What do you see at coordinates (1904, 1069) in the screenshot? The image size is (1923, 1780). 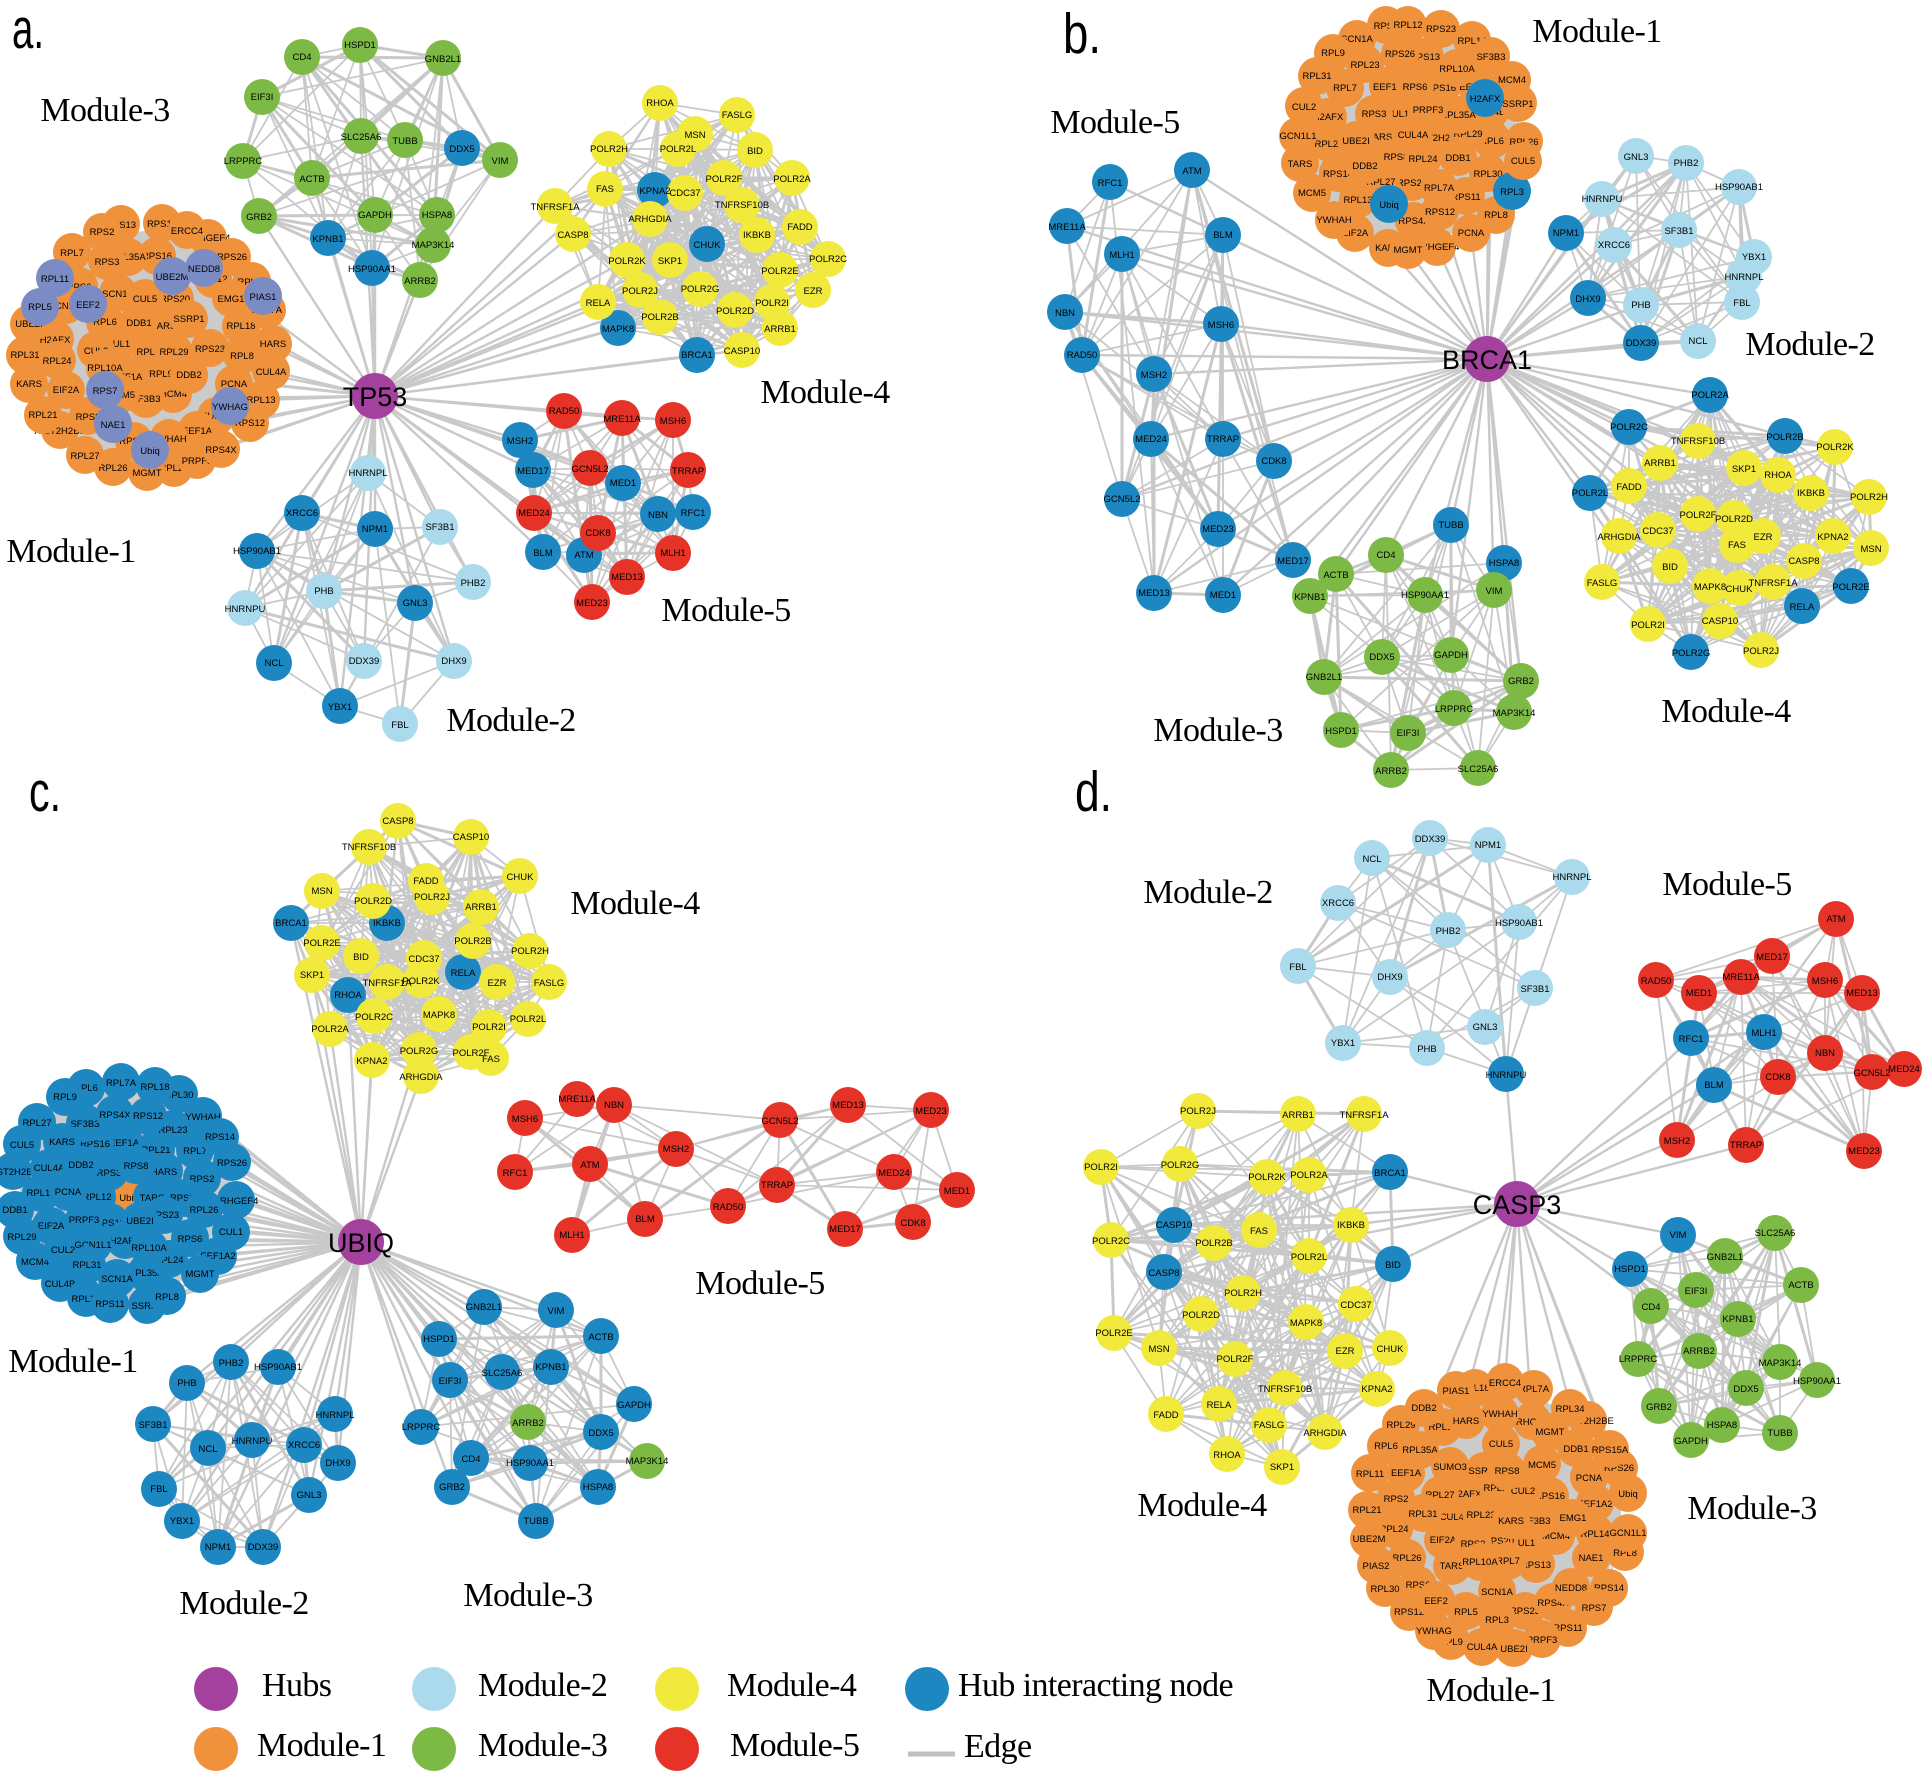 I see `svg-text: MED24` at bounding box center [1904, 1069].